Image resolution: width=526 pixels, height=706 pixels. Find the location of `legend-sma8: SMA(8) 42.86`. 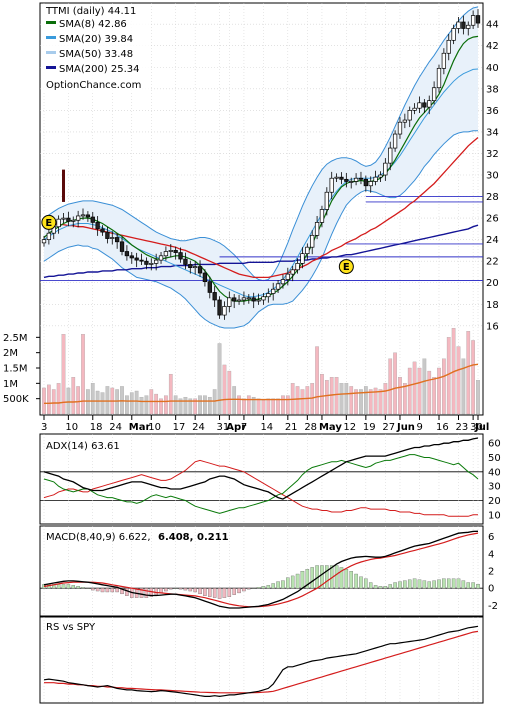

legend-sma8: SMA(8) 42.86 is located at coordinates (93, 24).